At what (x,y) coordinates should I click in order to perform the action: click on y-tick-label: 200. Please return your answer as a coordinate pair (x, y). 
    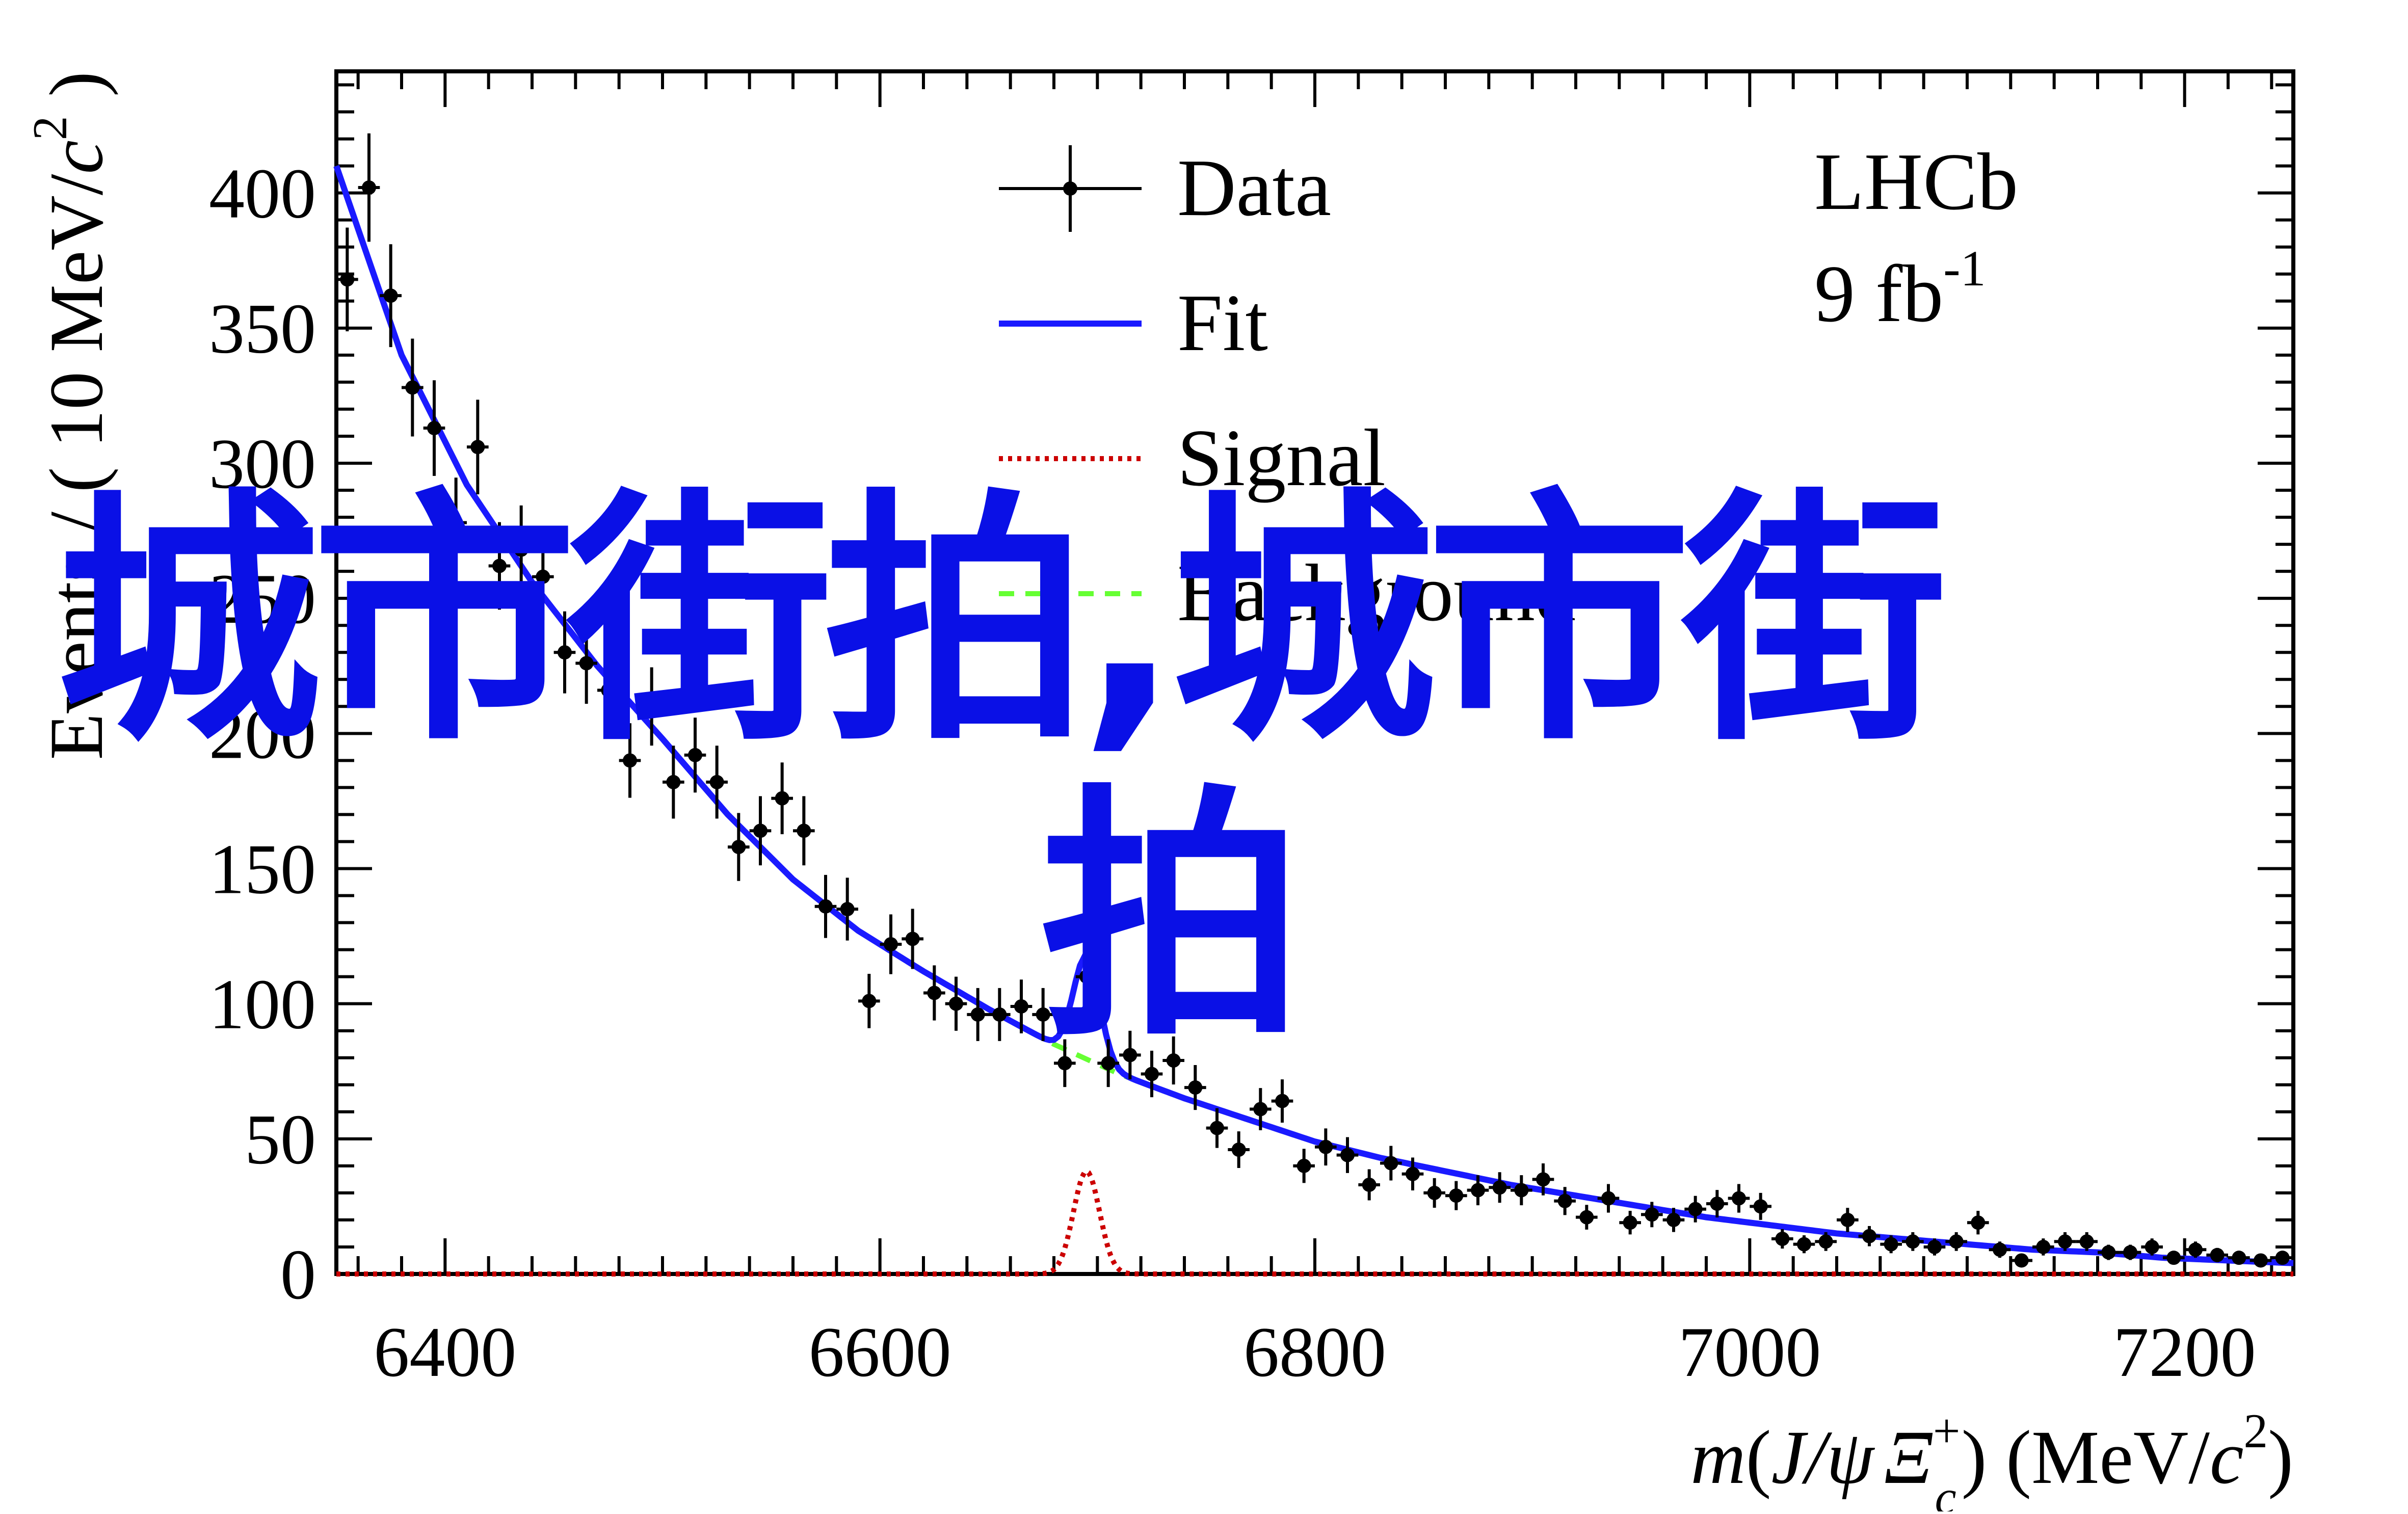
    Looking at the image, I should click on (262, 734).